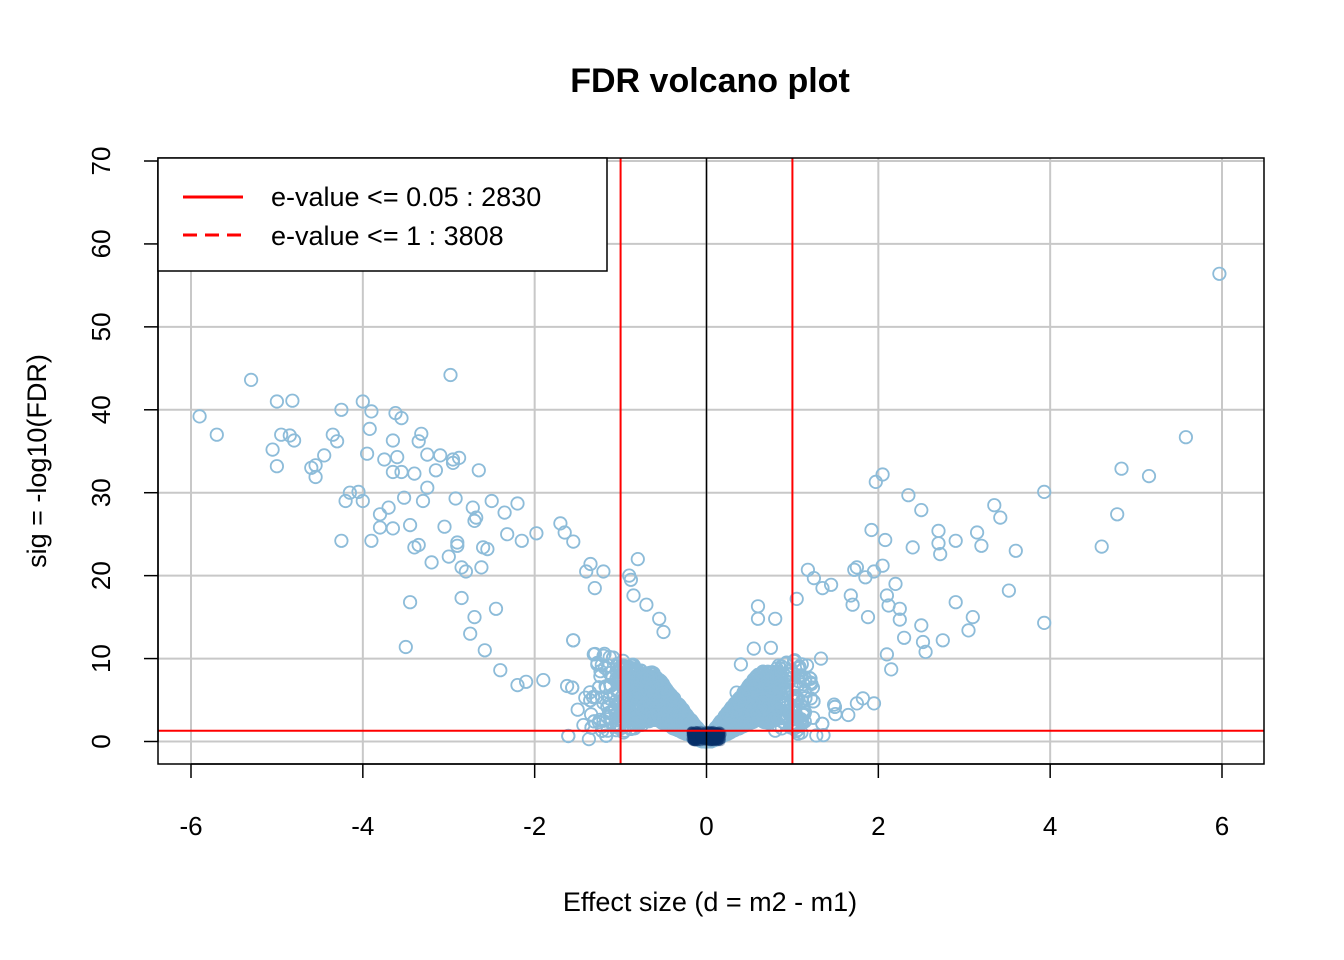 The image size is (1344, 960). I want to click on legend-entry-evalue-1: e-value <= 1 : 3808, so click(387, 236).